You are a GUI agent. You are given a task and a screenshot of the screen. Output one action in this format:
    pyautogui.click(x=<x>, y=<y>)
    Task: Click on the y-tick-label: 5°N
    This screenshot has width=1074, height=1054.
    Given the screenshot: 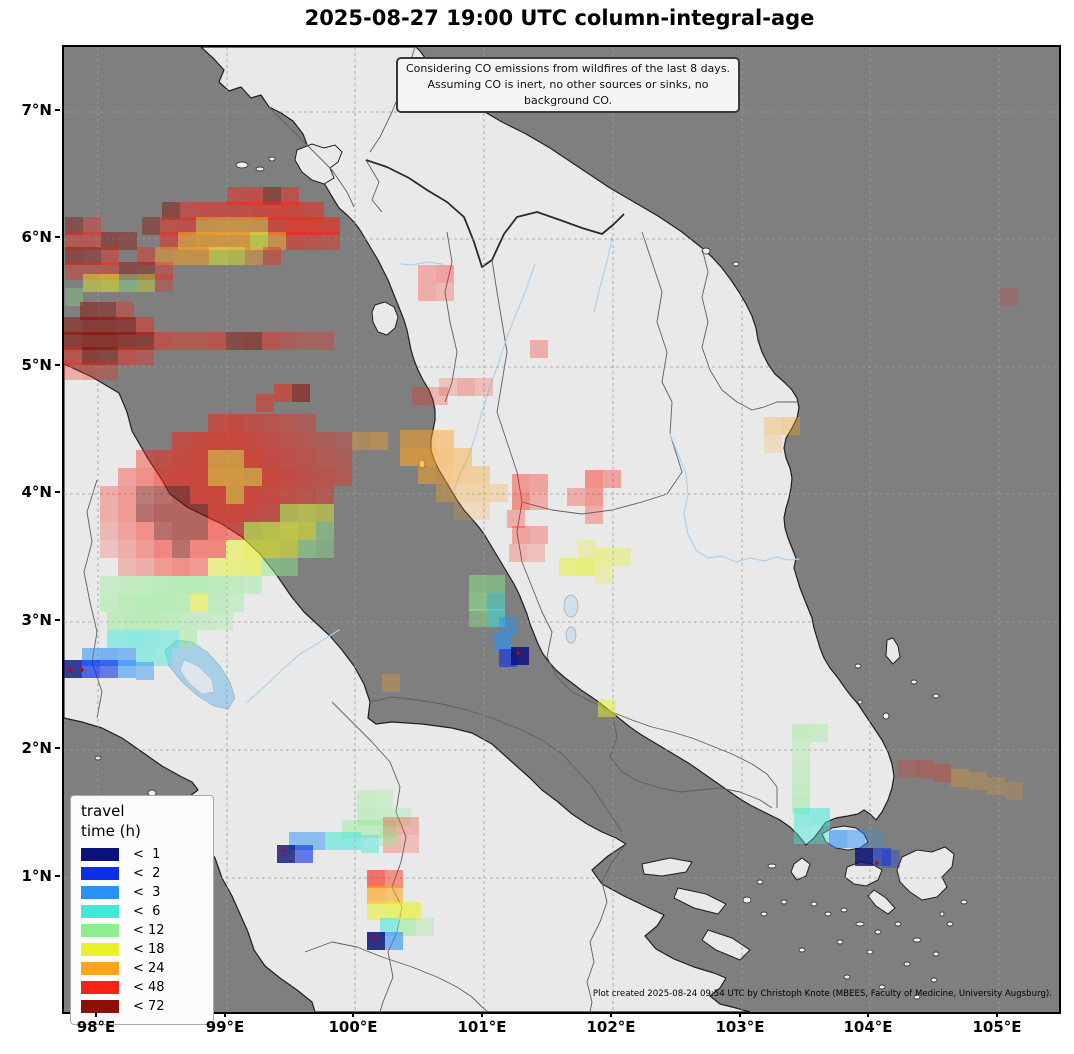 What is the action you would take?
    pyautogui.click(x=37, y=365)
    